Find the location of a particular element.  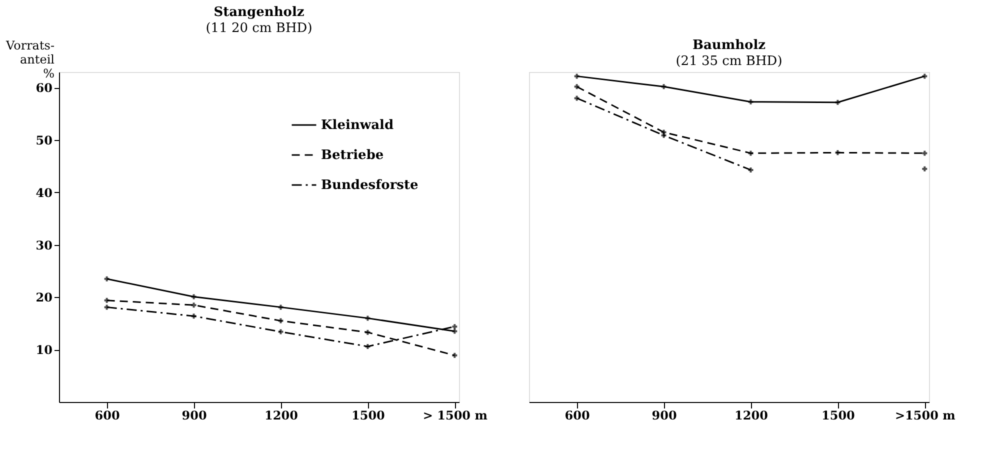

chart-subtitle: (21 35 cm BHD) is located at coordinates (729, 61).